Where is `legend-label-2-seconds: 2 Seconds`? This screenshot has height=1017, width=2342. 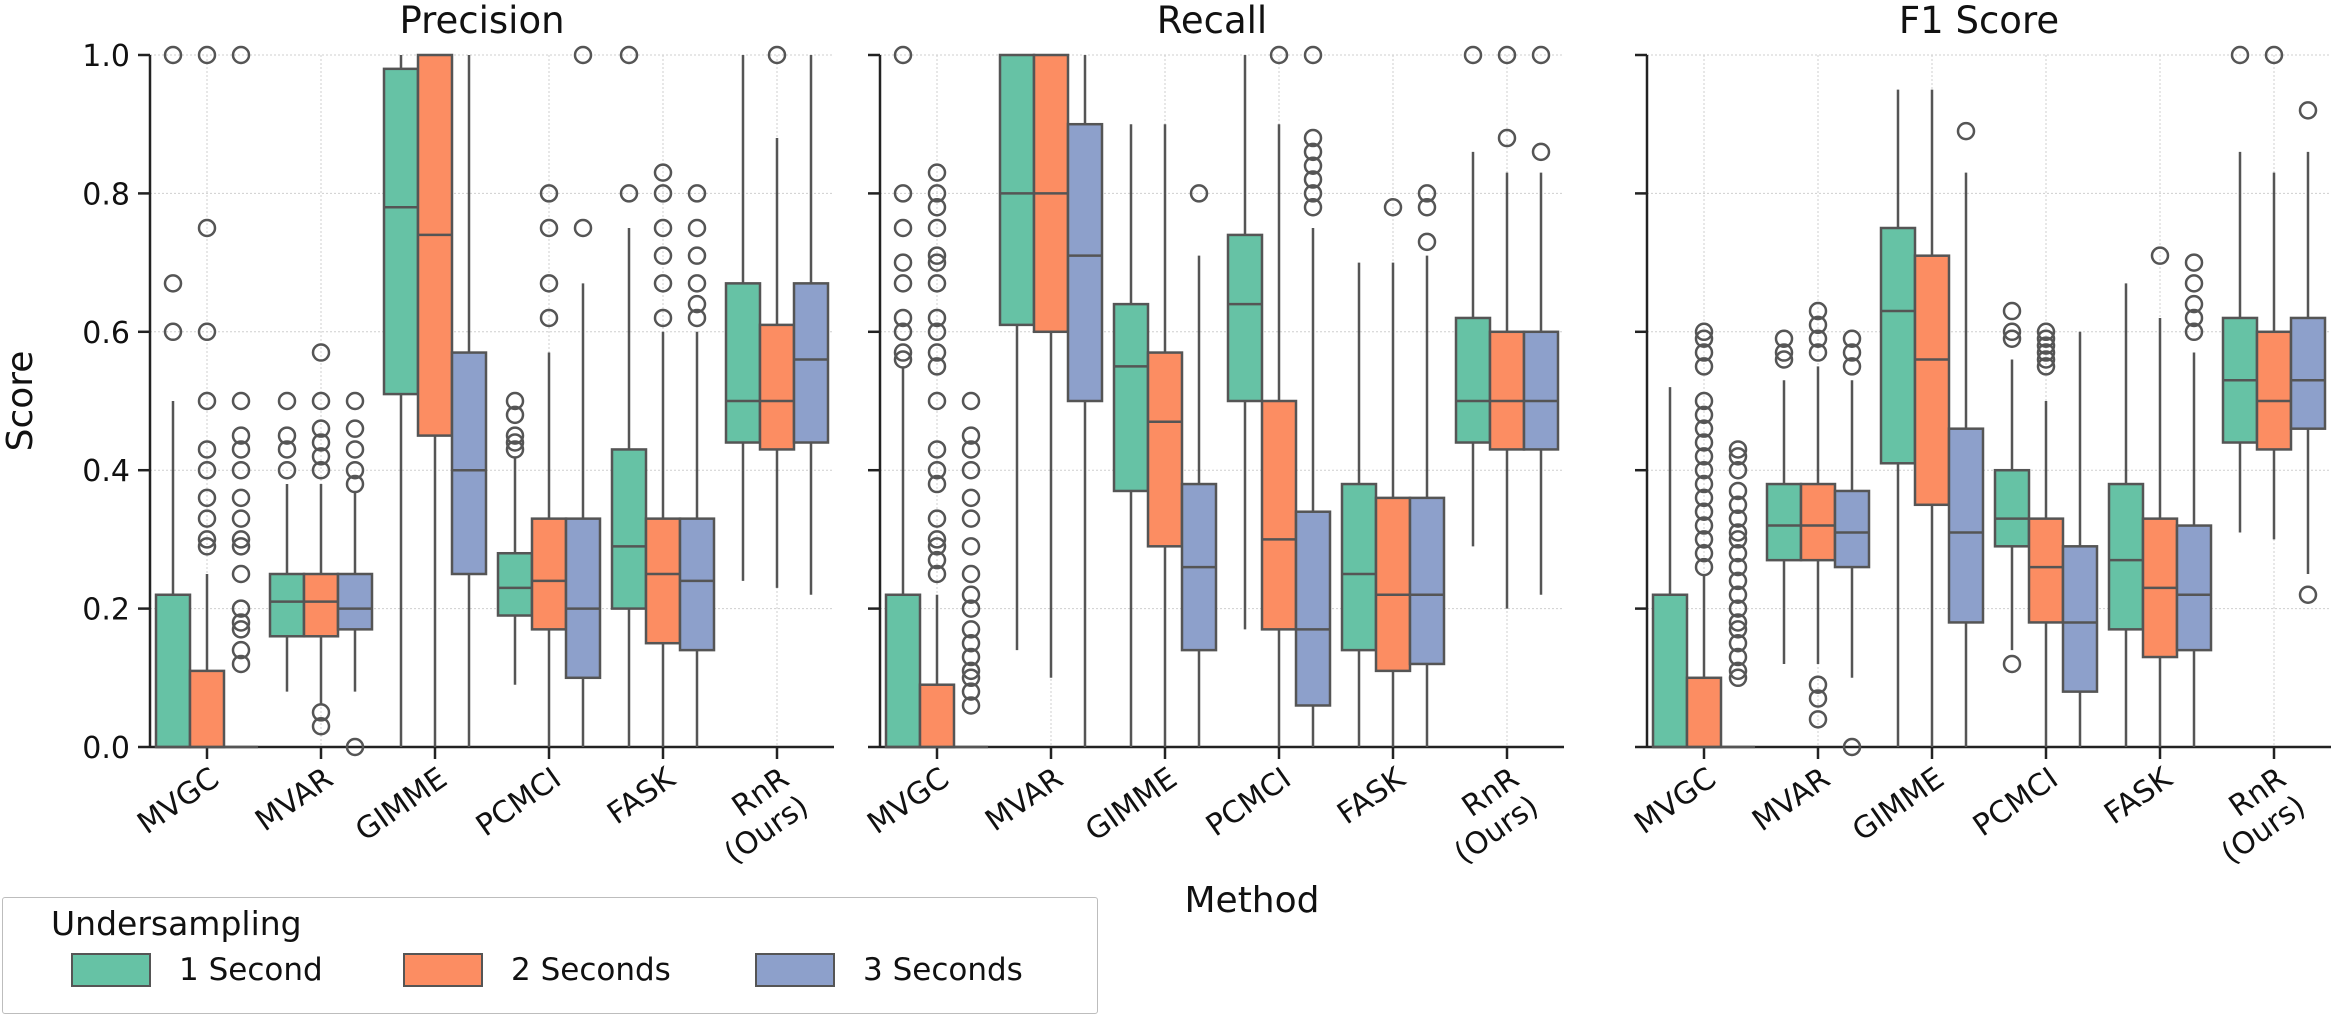 legend-label-2-seconds: 2 Seconds is located at coordinates (591, 970).